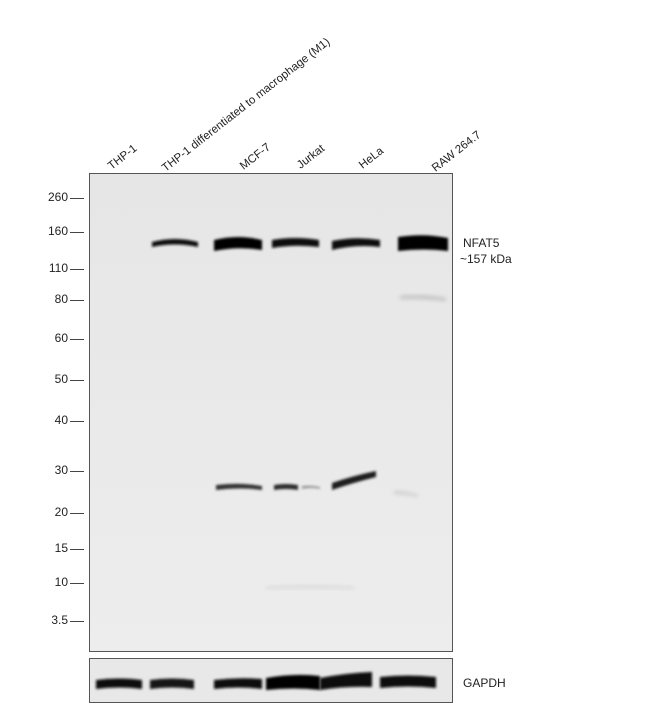 The height and width of the screenshot is (704, 650). Describe the element at coordinates (356, 244) in the screenshot. I see `band-nfat5-hela` at that location.